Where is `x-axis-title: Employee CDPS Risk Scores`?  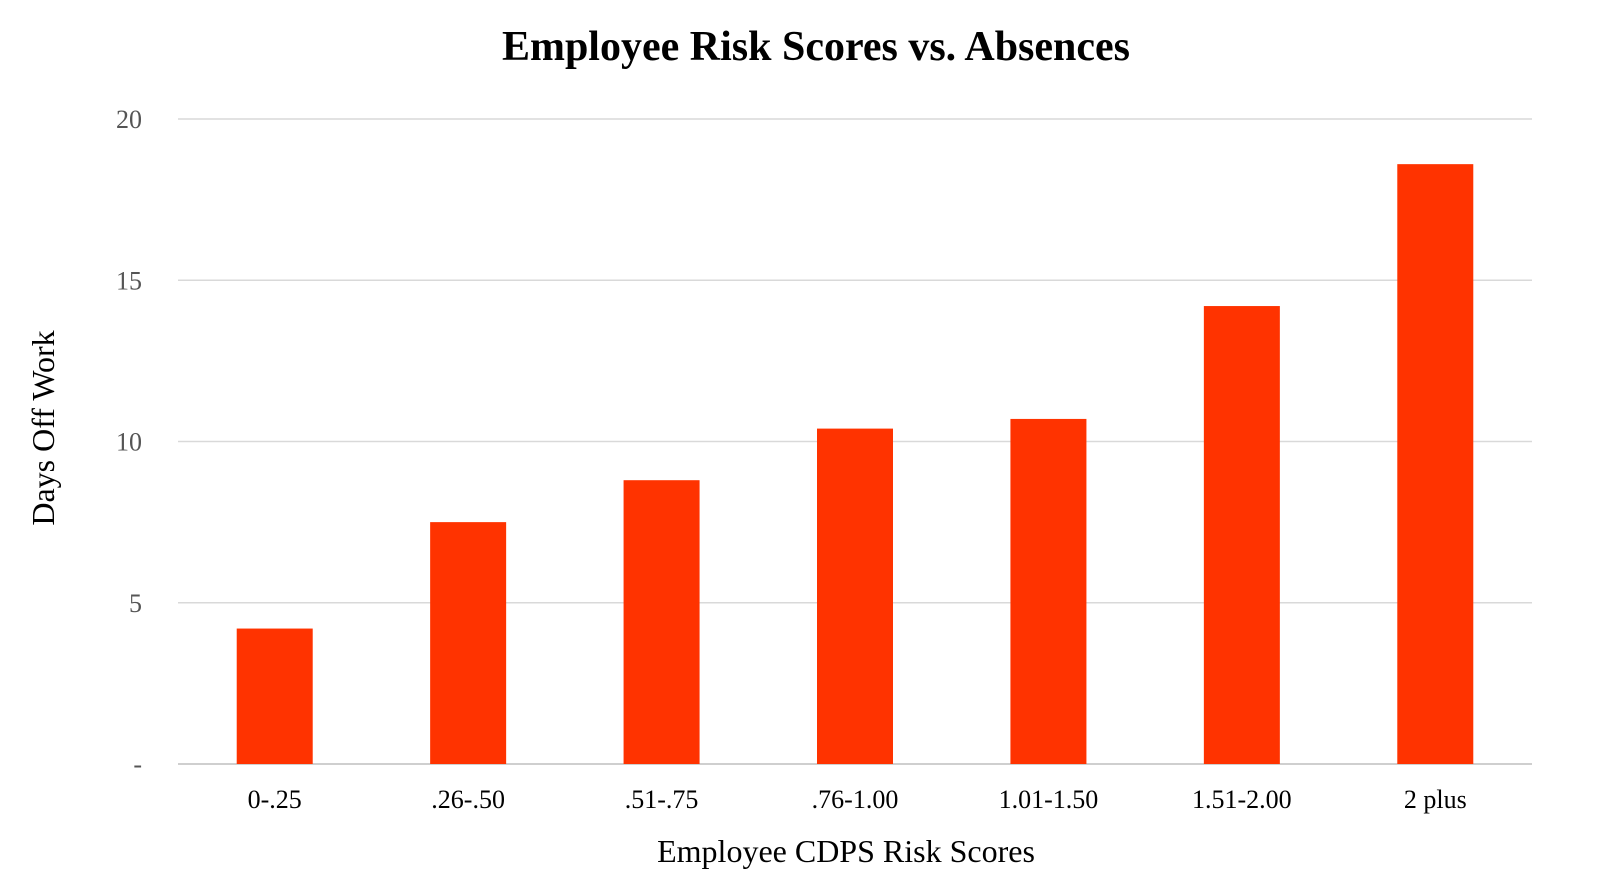
x-axis-title: Employee CDPS Risk Scores is located at coordinates (846, 851).